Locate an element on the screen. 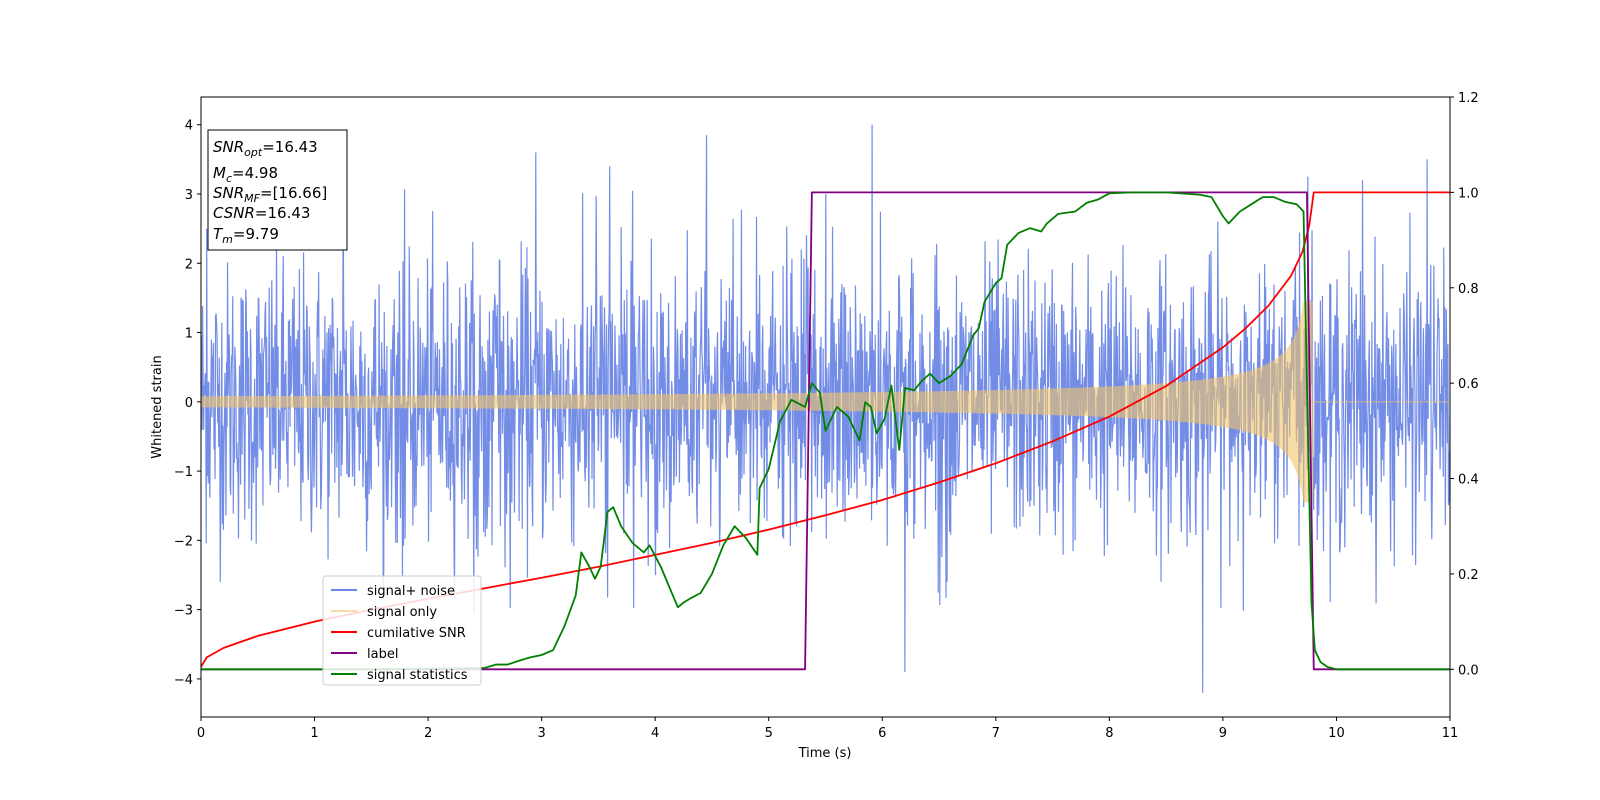 The height and width of the screenshot is (800, 1600). y-left-tick-label: −3 is located at coordinates (183, 611).